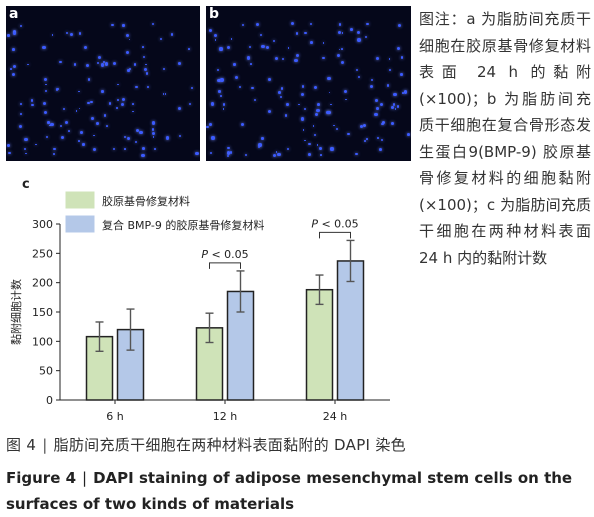 This screenshot has height=517, width=594. What do you see at coordinates (114, 416) in the screenshot?
I see `x-tick-label: 6 h` at bounding box center [114, 416].